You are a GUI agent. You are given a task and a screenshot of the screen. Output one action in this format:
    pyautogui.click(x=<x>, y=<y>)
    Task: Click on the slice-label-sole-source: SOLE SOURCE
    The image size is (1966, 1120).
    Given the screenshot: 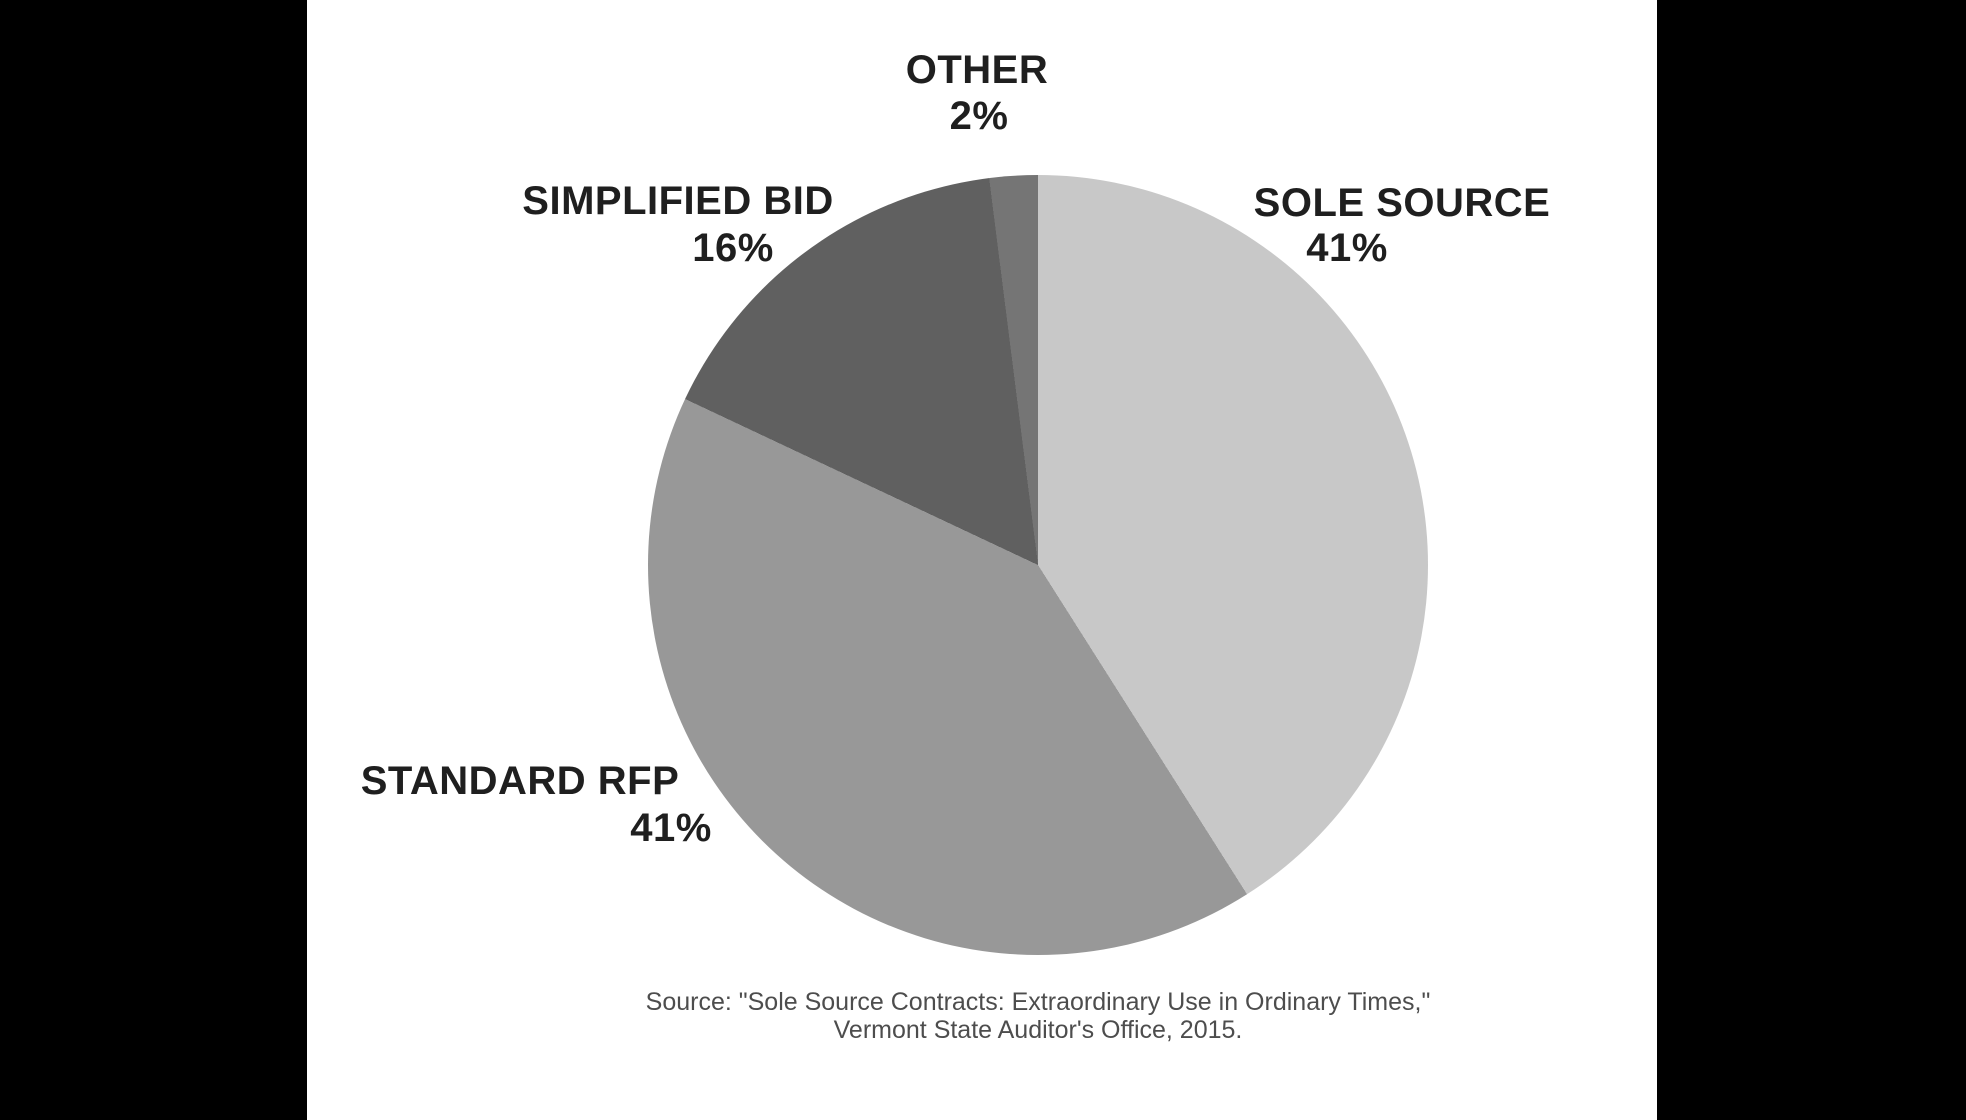 What is the action you would take?
    pyautogui.click(x=1402, y=203)
    